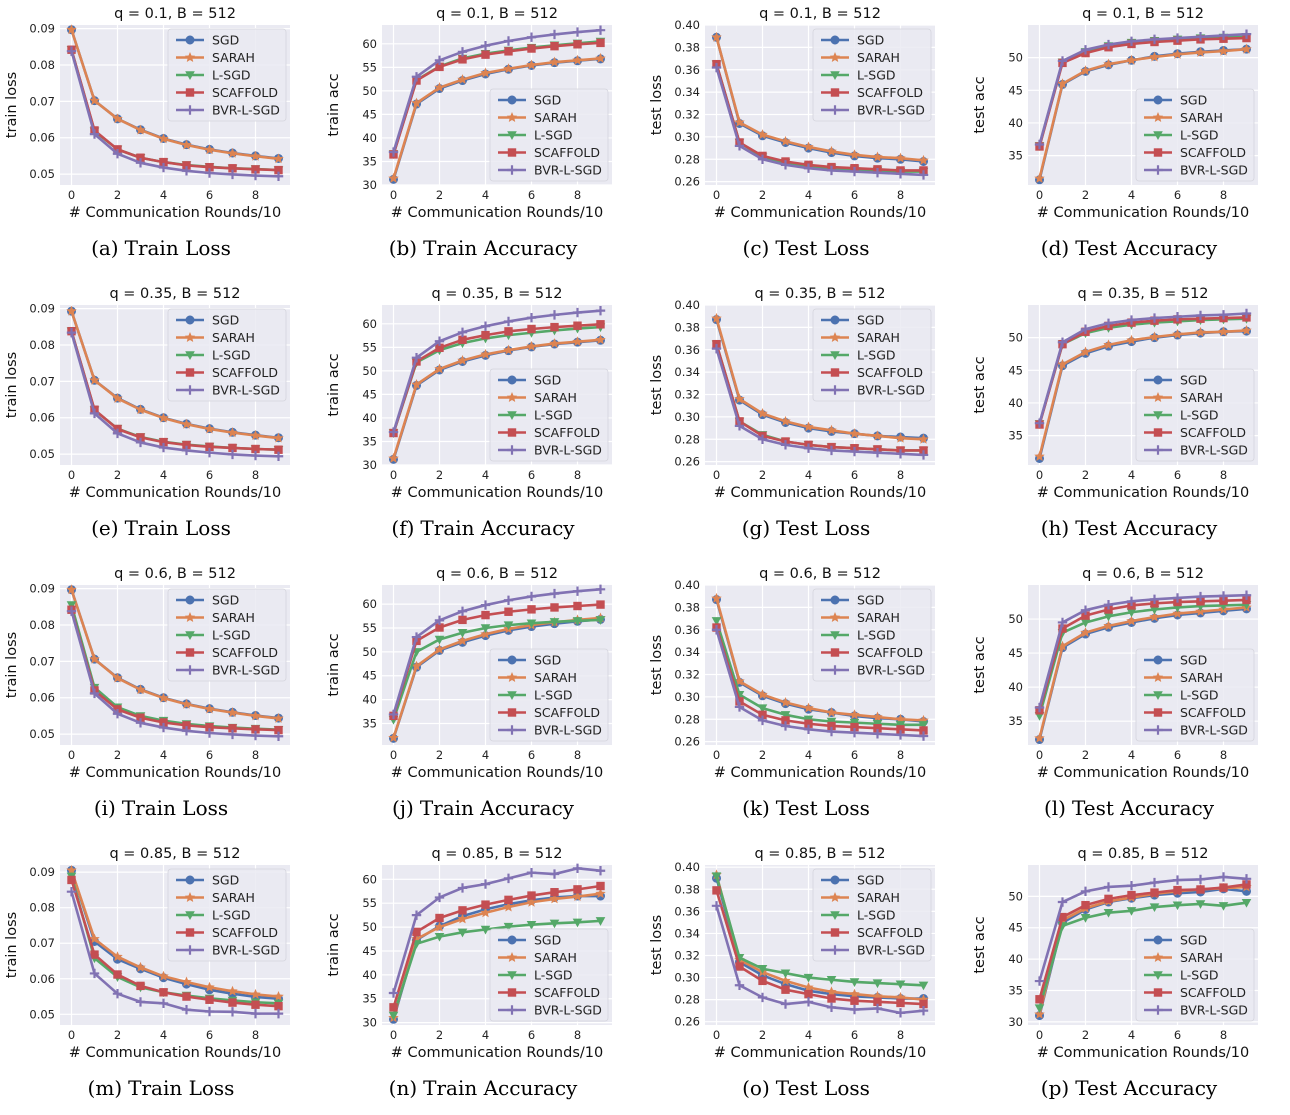 This screenshot has height=1115, width=1290. Describe the element at coordinates (1055, 248) in the screenshot. I see `caption-label: (d)` at that location.